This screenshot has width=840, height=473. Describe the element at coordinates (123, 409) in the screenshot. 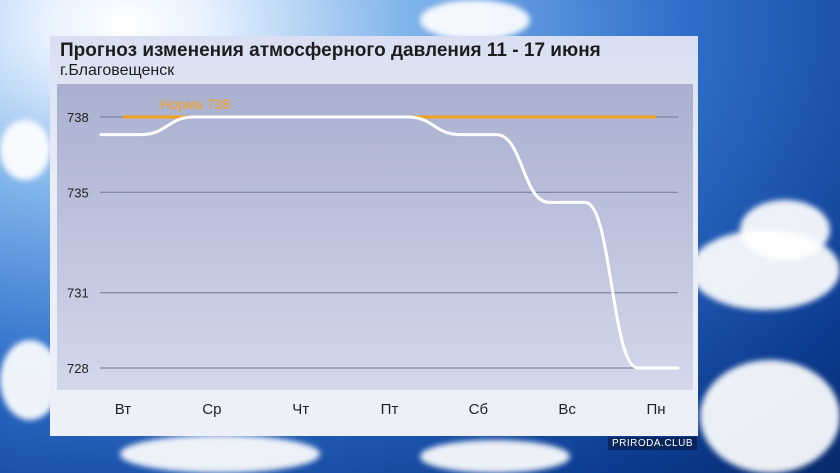

I see `x-tick-label: Вт` at that location.